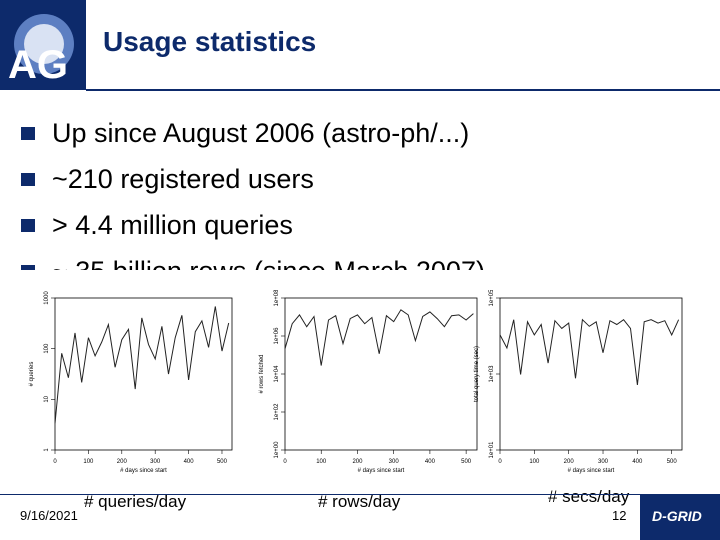 Image resolution: width=720 pixels, height=540 pixels. Describe the element at coordinates (262, 373) in the screenshot. I see `y-axis-label: # rows fetched` at that location.